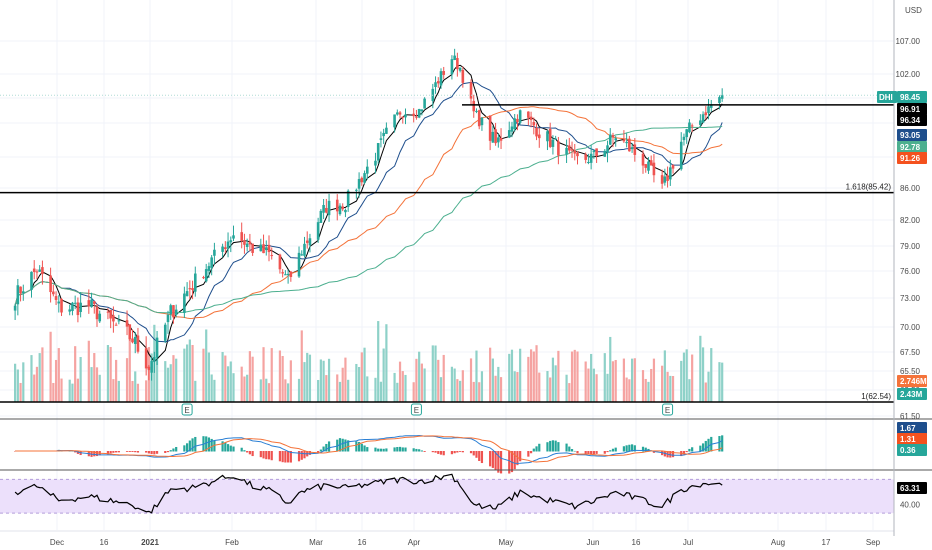 The width and height of the screenshot is (932, 550). I want to click on macd-tag-box, so click(912, 450).